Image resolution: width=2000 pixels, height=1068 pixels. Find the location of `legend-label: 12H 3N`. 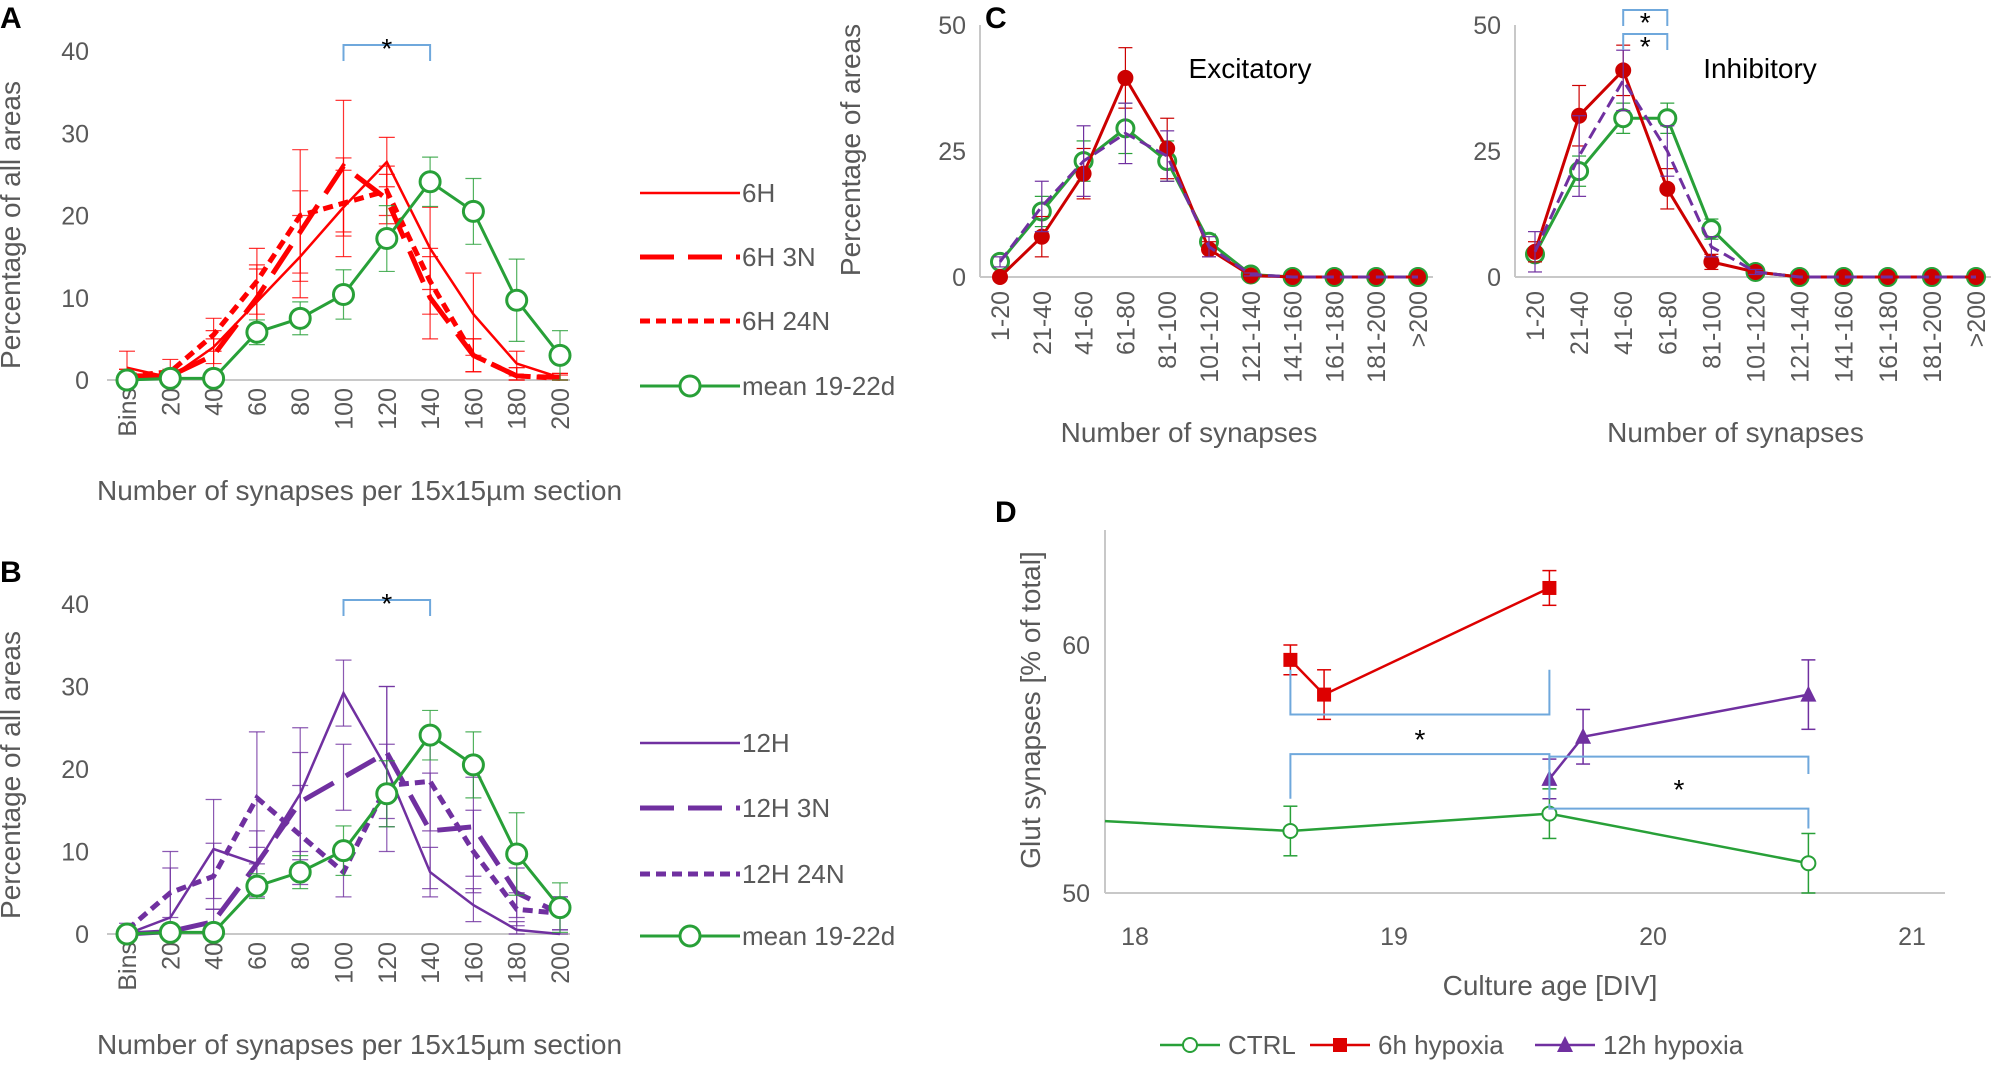

legend-label: 12H 3N is located at coordinates (786, 808).